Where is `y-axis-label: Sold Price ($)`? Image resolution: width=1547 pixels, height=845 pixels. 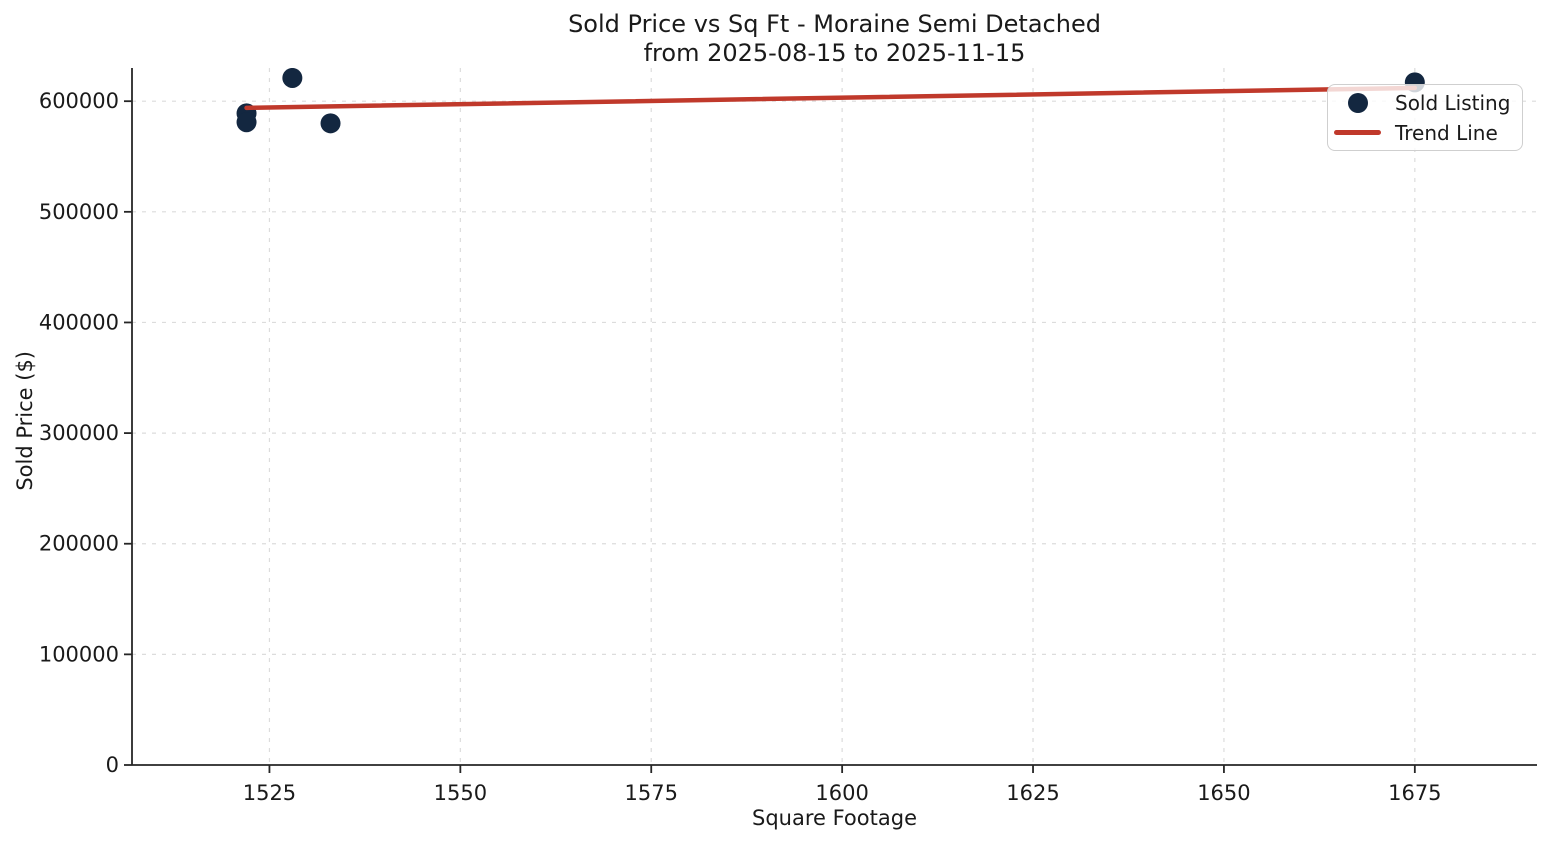 y-axis-label: Sold Price ($) is located at coordinates (25, 421).